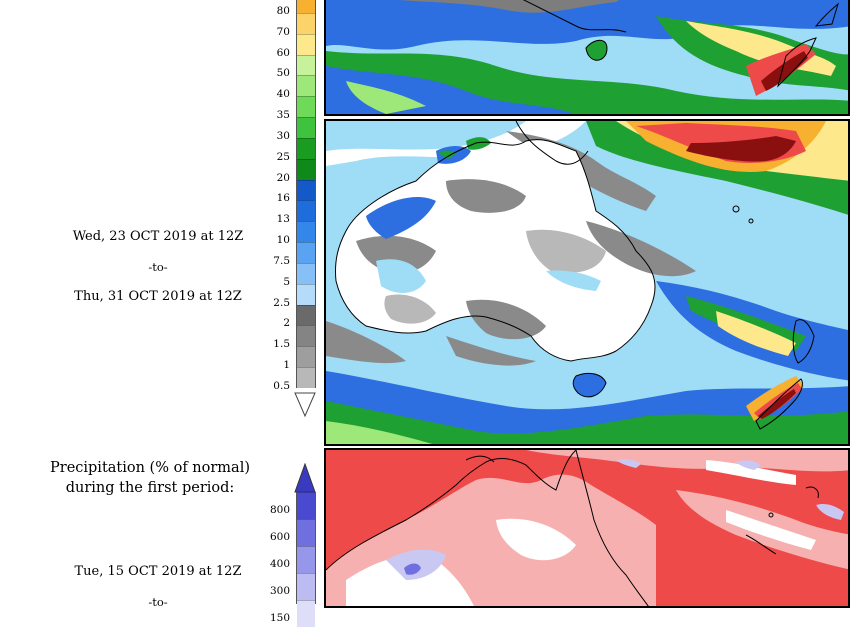  Describe the element at coordinates (158, 267) in the screenshot. I see `period-to: -to-` at that location.